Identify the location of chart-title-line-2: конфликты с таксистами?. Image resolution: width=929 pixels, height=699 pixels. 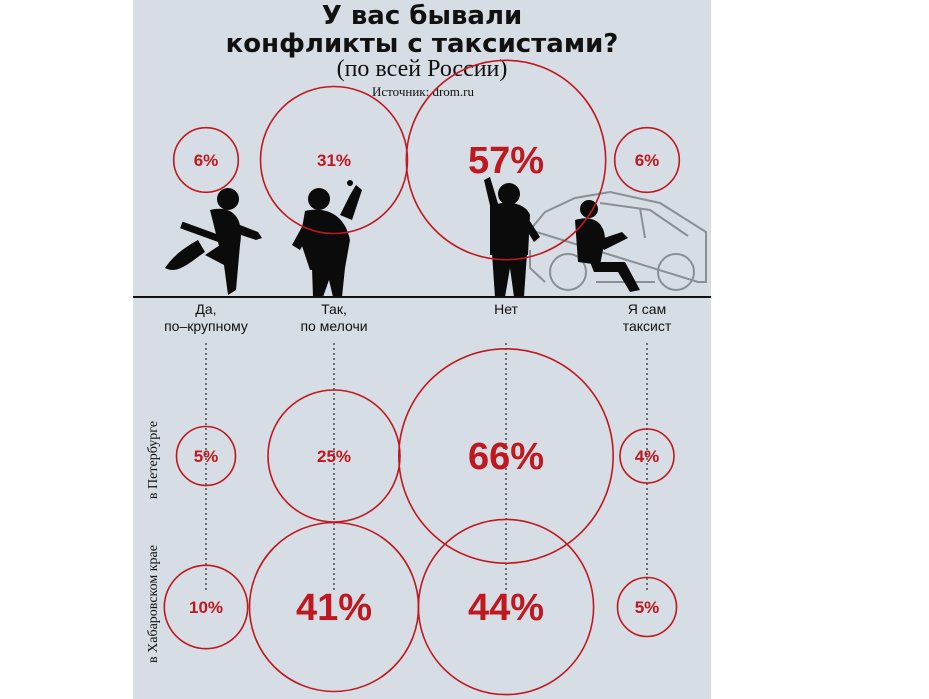
(422, 44).